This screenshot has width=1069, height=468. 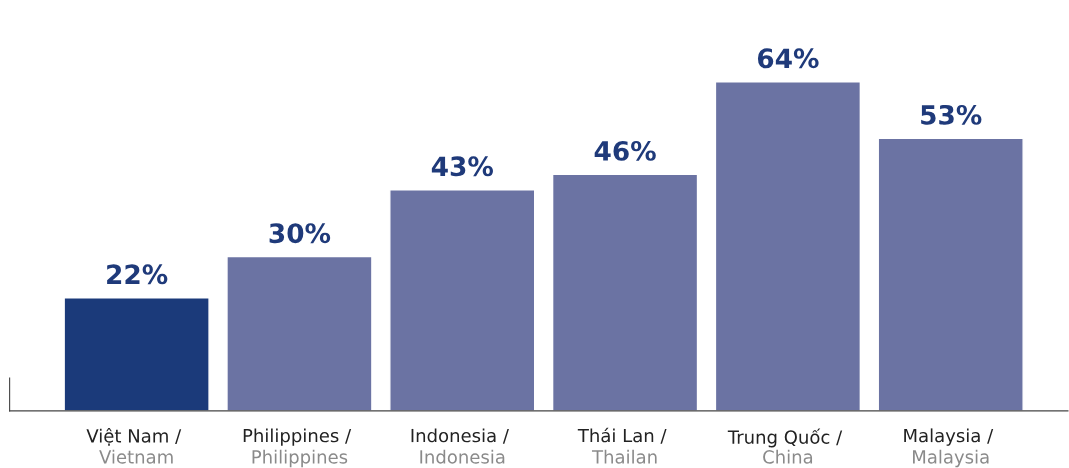 I want to click on x-tick-label: Thái Lan / Thailan, so click(x=622, y=445).